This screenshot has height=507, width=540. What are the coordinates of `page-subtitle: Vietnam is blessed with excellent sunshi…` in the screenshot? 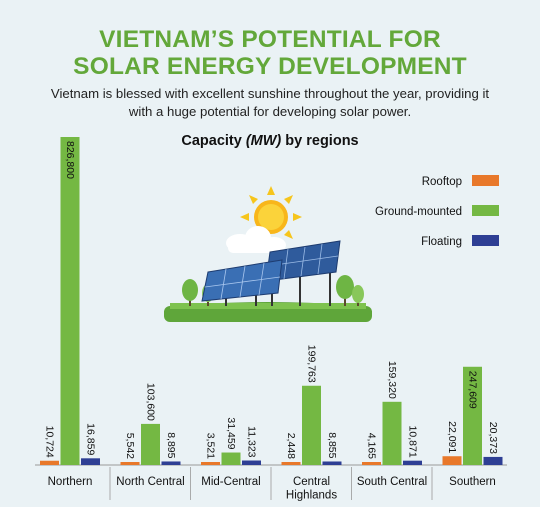 It's located at (270, 103).